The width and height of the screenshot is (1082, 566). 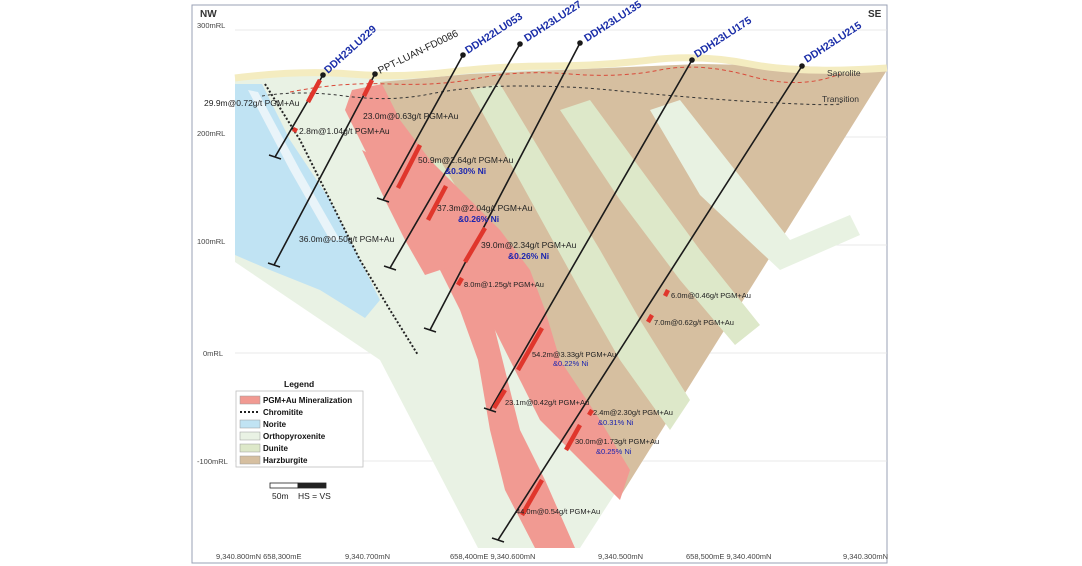 I want to click on transition-label: Transition, so click(x=840, y=99).